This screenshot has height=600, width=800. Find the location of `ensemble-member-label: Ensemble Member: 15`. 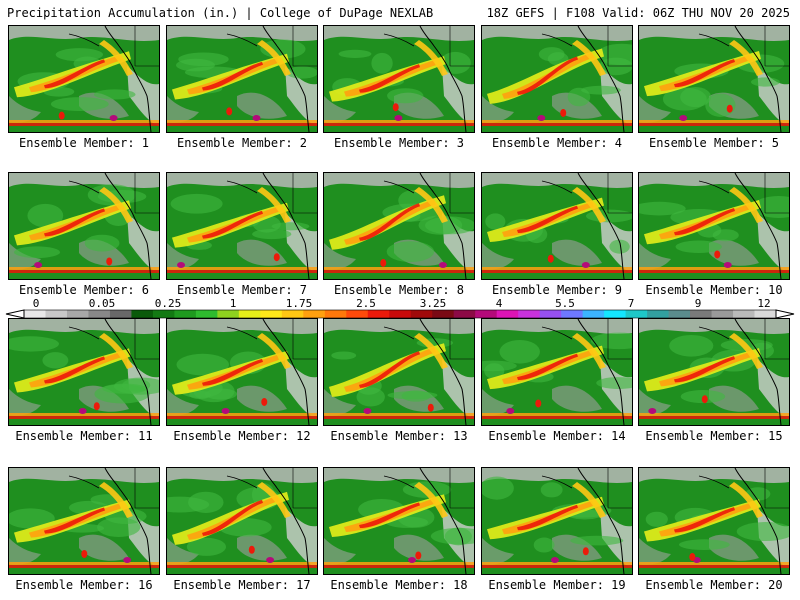

ensemble-member-label: Ensemble Member: 15 is located at coordinates (714, 436).